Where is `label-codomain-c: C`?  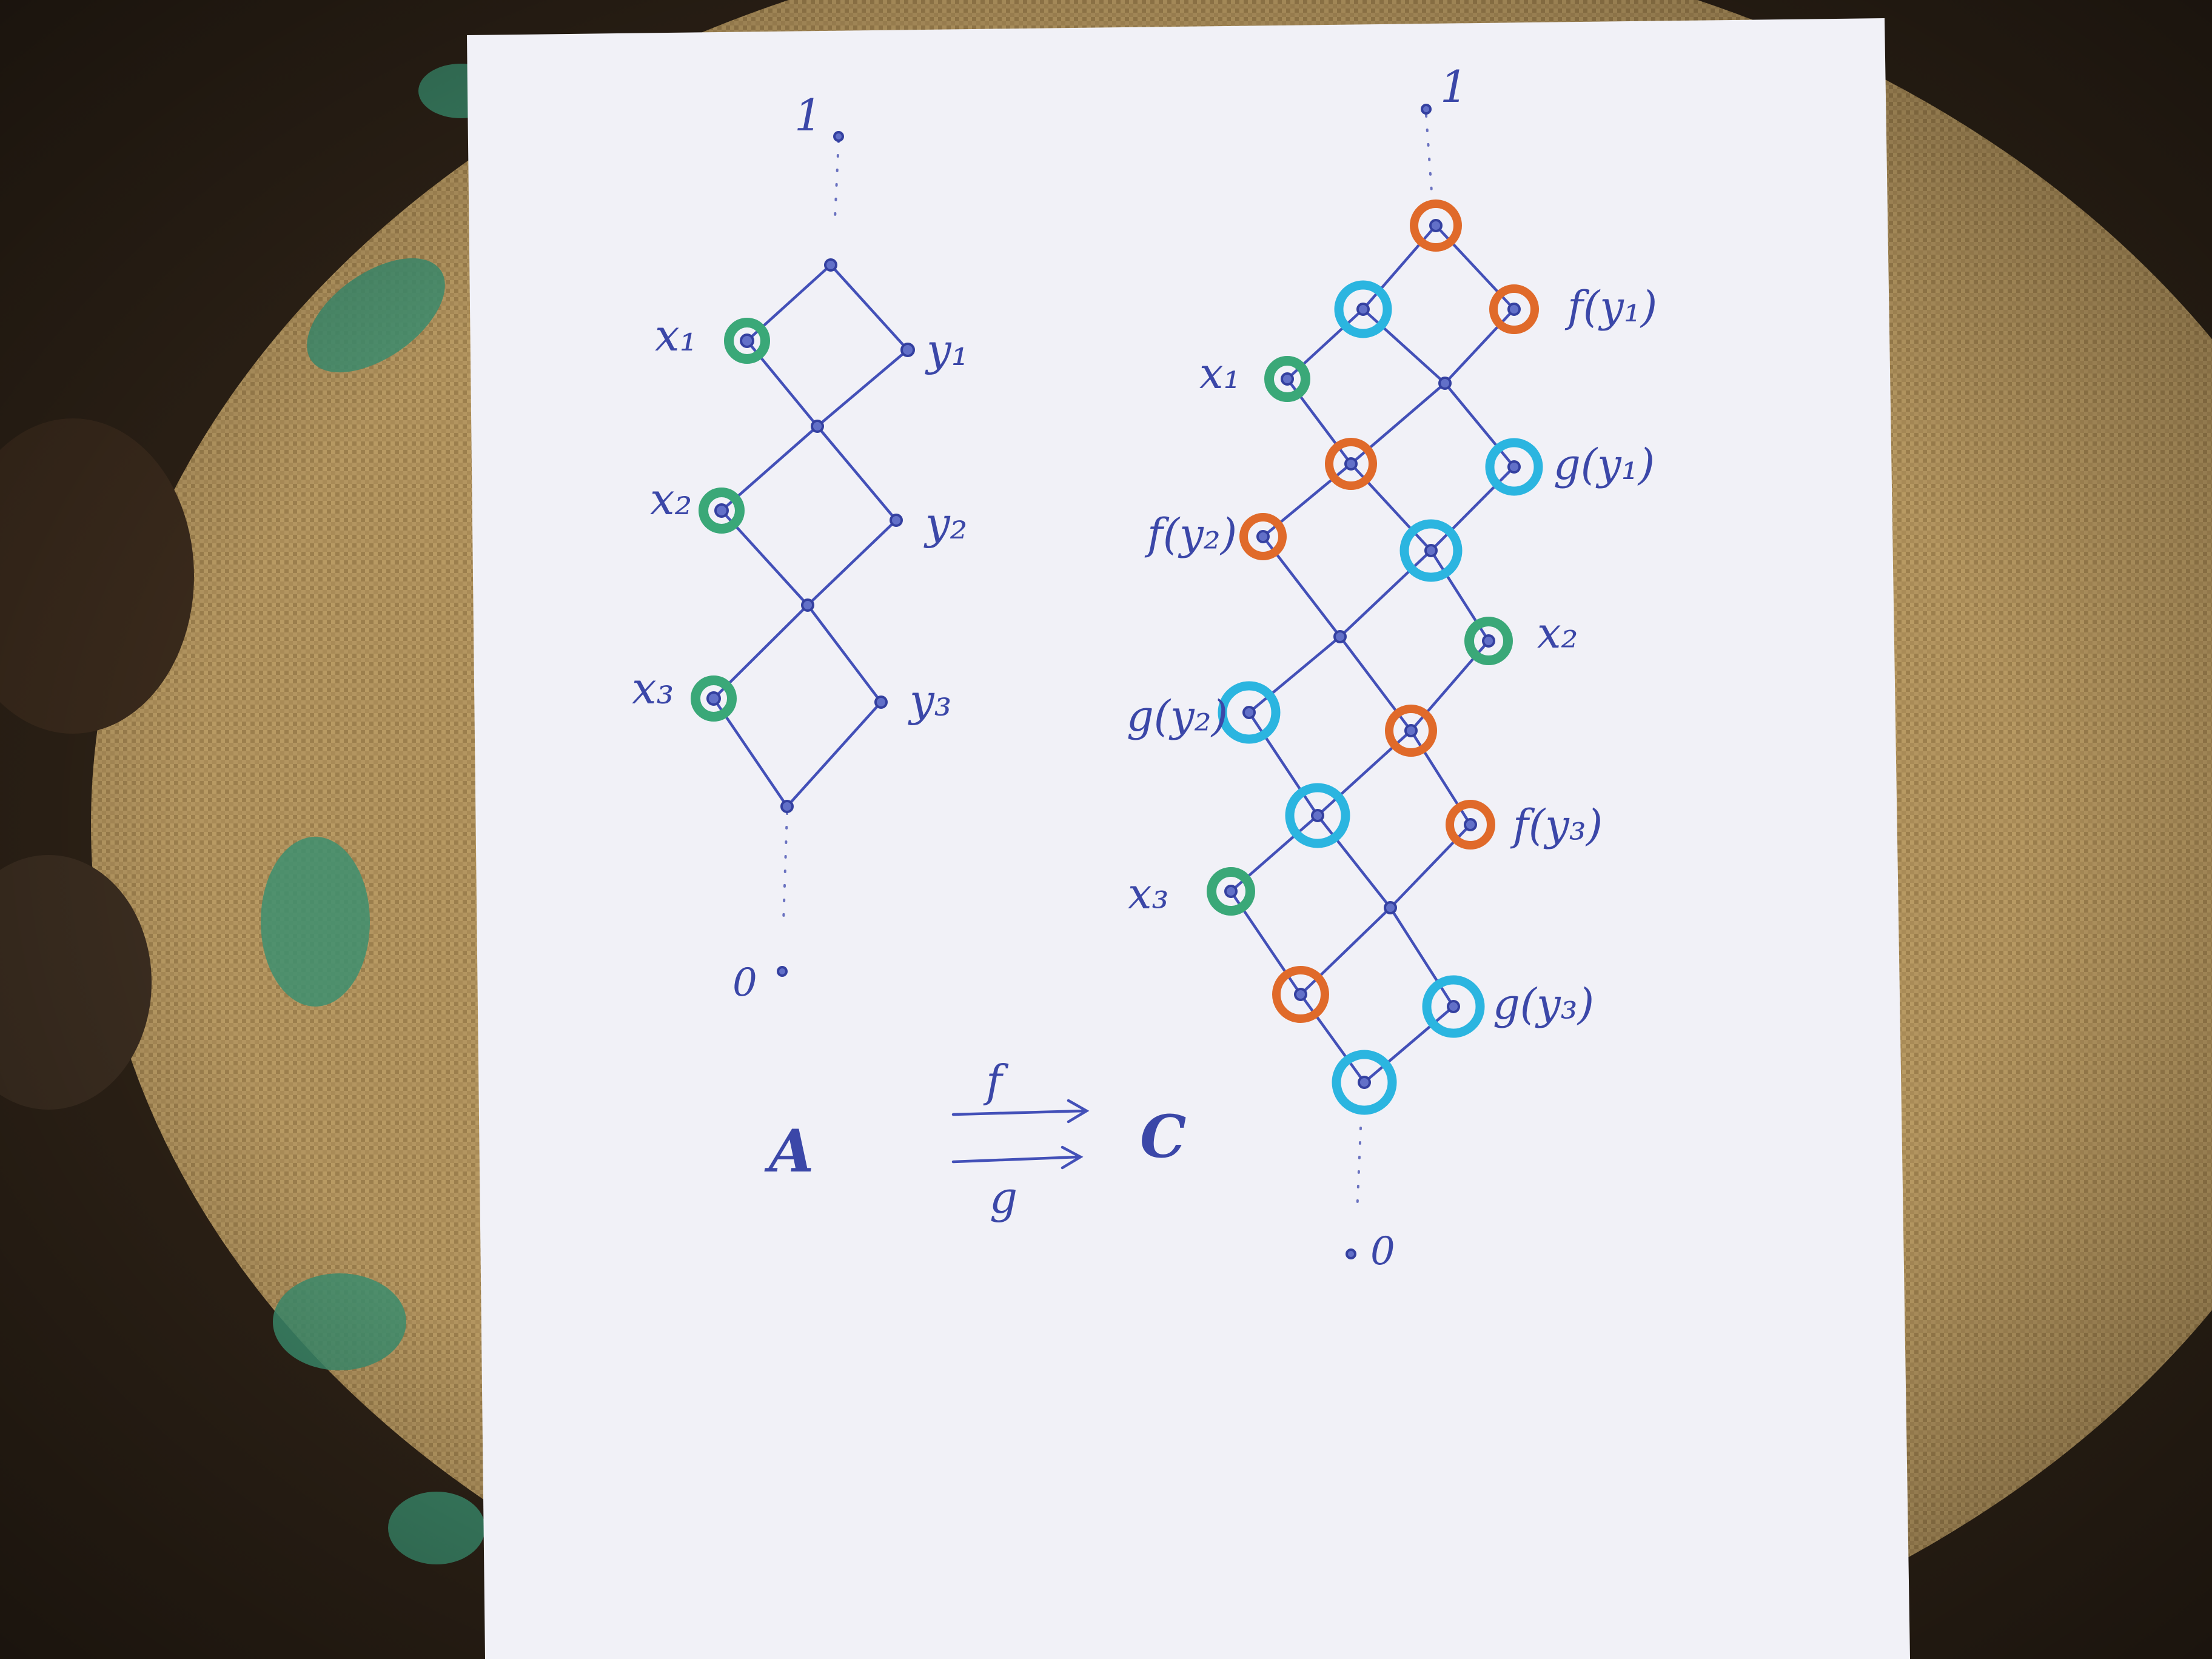
label-codomain-c: C is located at coordinates (1163, 1136).